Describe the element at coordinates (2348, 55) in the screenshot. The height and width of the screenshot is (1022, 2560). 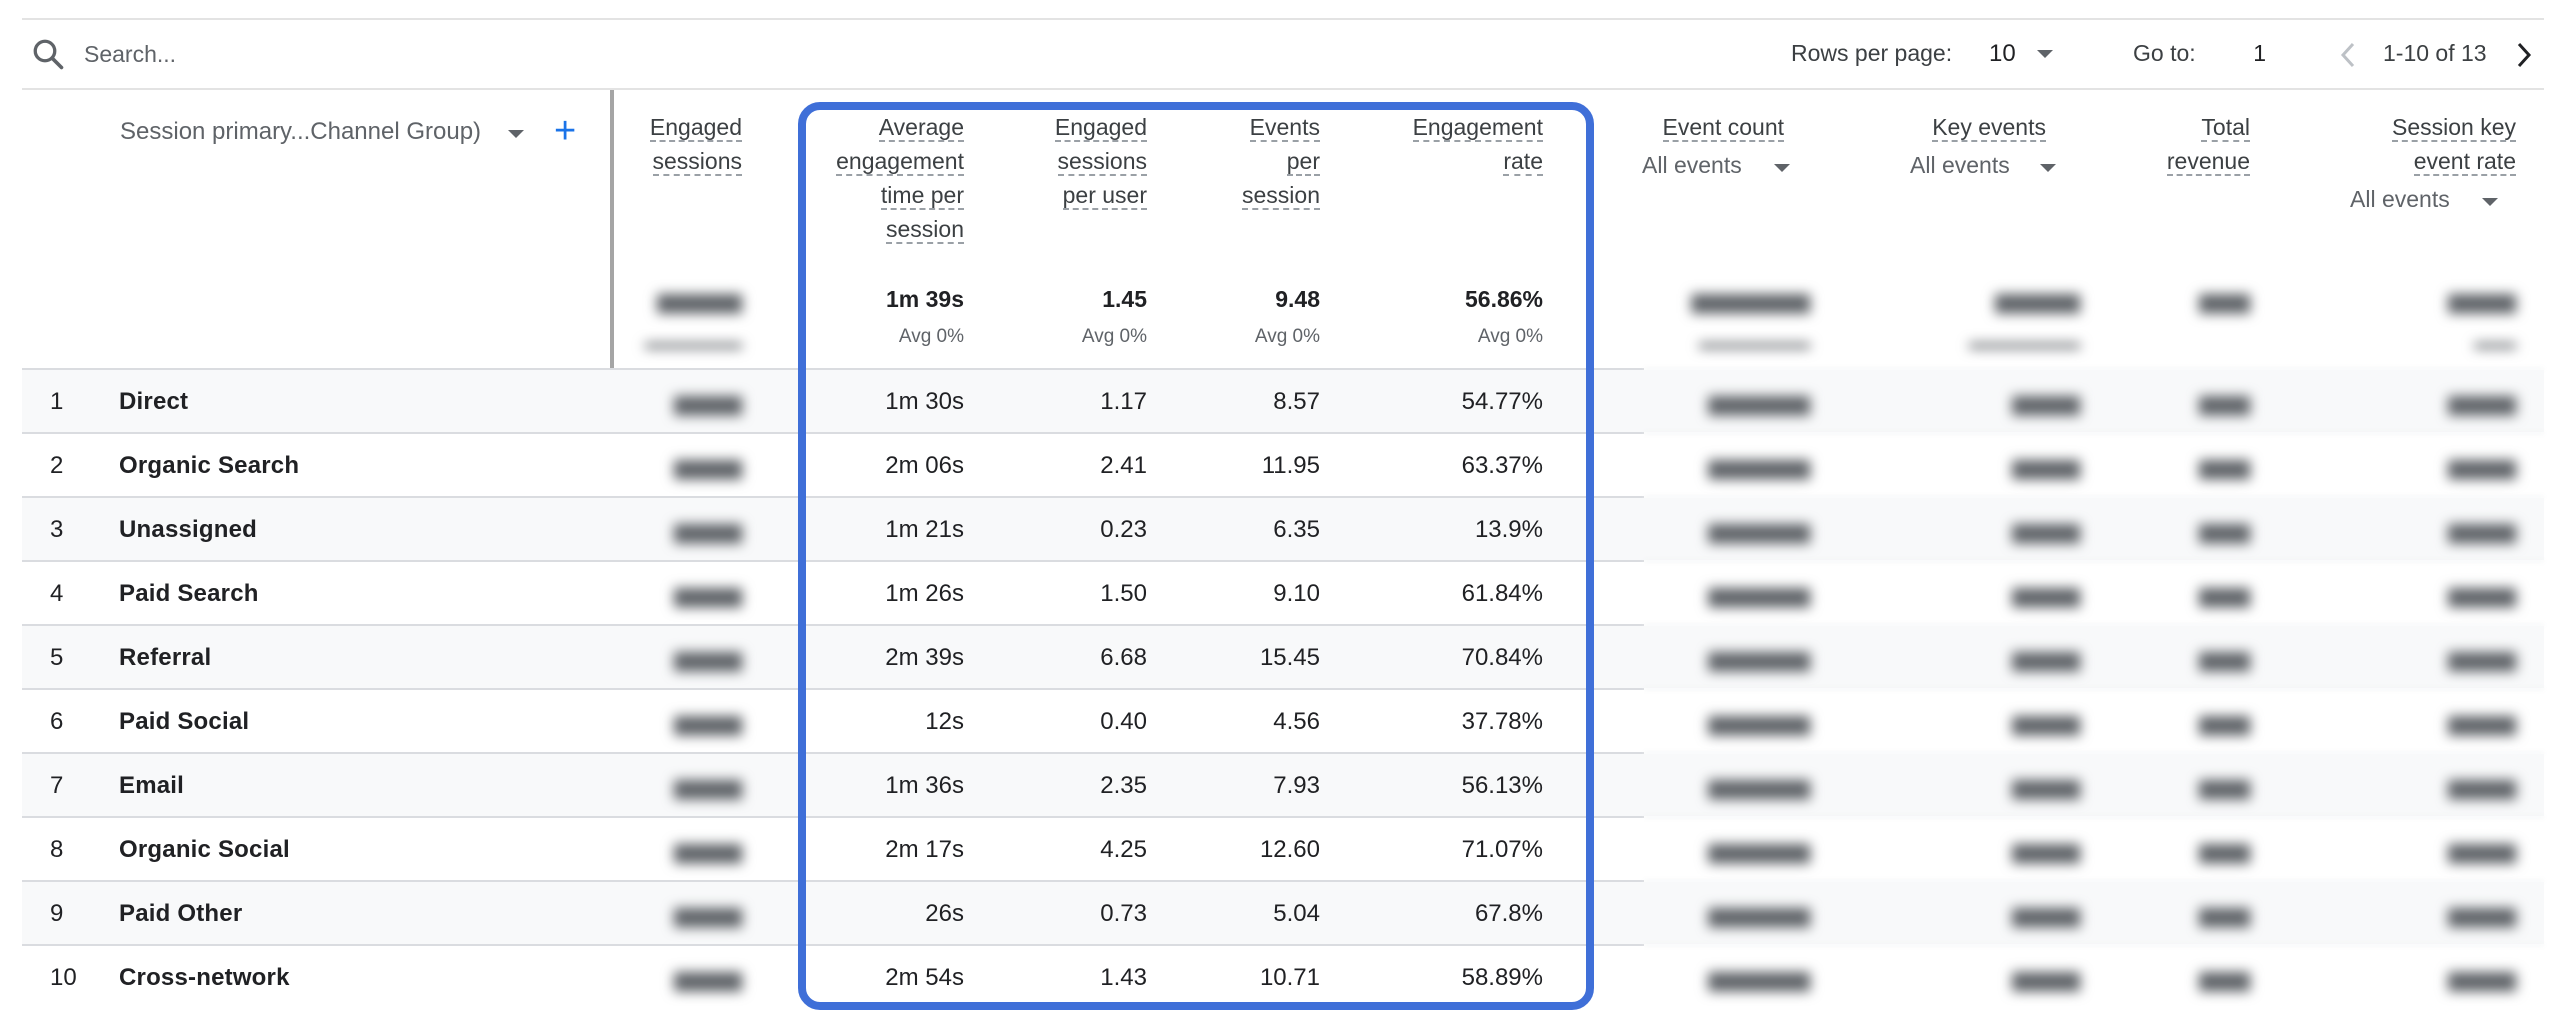
I see `chevron-left-icon` at that location.